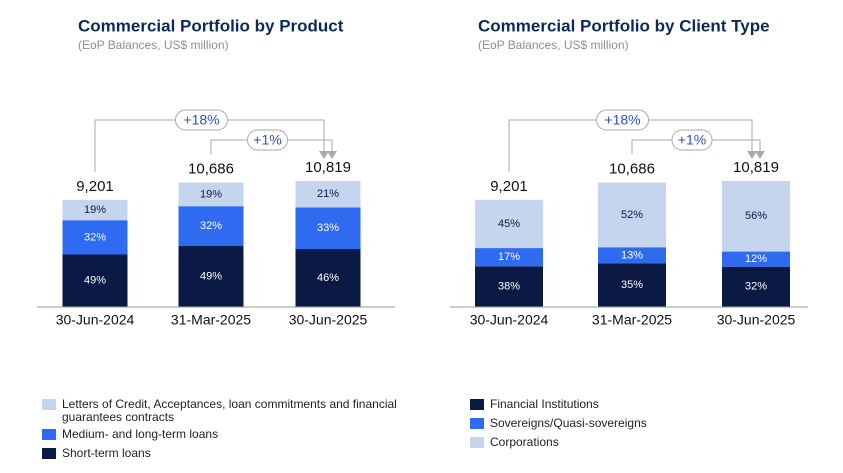  I want to click on segment-label: 56%, so click(756, 216).